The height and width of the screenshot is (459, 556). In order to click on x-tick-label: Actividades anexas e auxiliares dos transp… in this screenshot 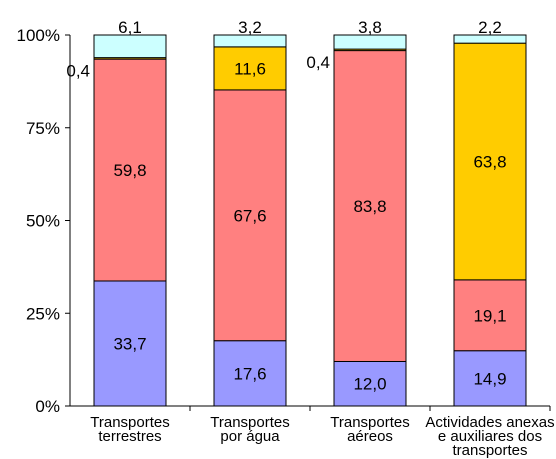, I will do `click(489, 436)`.